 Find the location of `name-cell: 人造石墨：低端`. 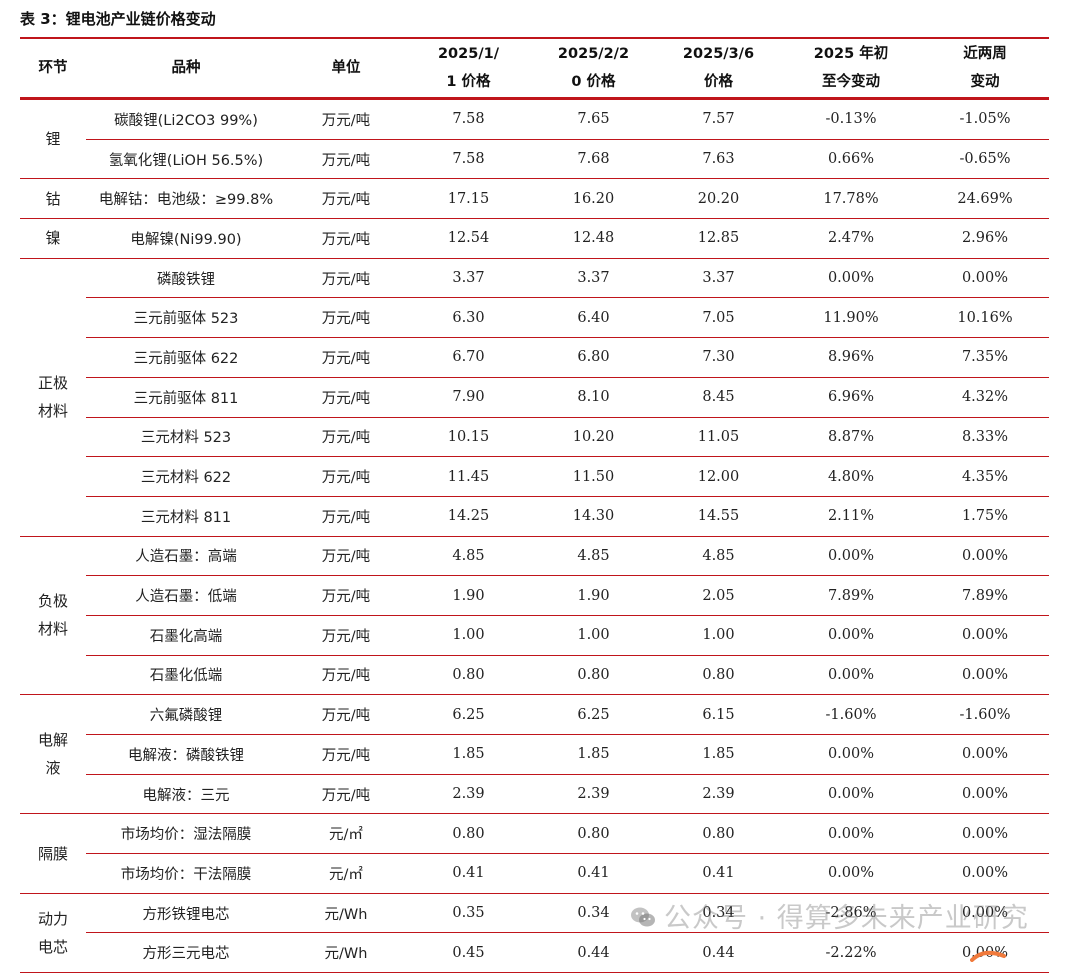

name-cell: 人造石墨：低端 is located at coordinates (186, 595).